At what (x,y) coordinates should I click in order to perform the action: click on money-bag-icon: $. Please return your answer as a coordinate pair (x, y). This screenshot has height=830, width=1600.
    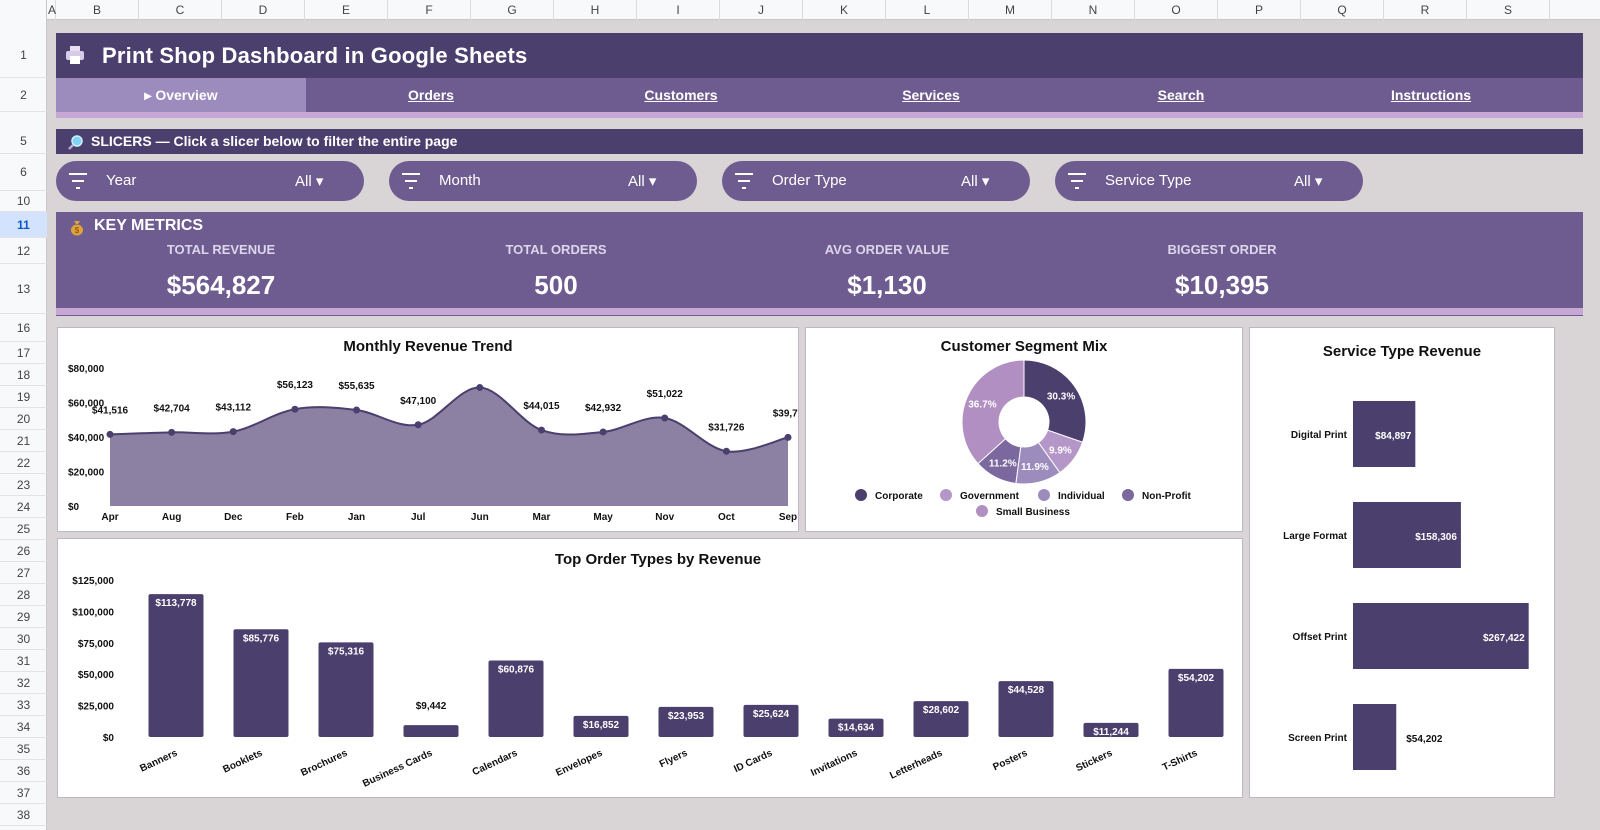
    Looking at the image, I should click on (77, 228).